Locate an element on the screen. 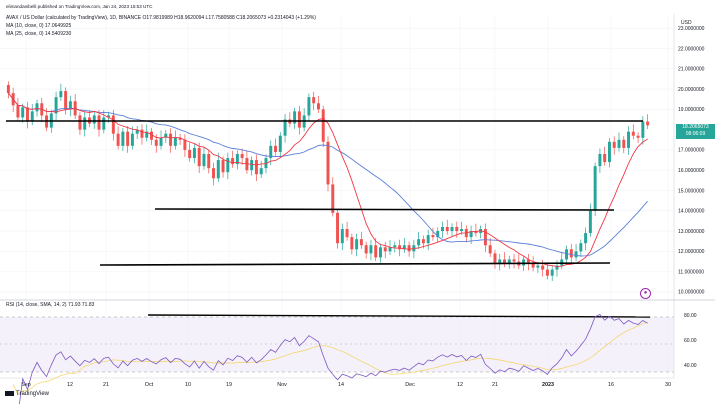  mid-support-line is located at coordinates (384, 209).